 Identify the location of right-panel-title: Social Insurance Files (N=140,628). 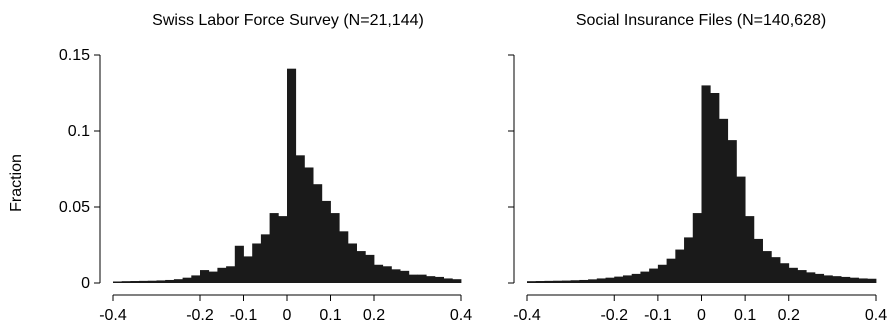
(701, 20).